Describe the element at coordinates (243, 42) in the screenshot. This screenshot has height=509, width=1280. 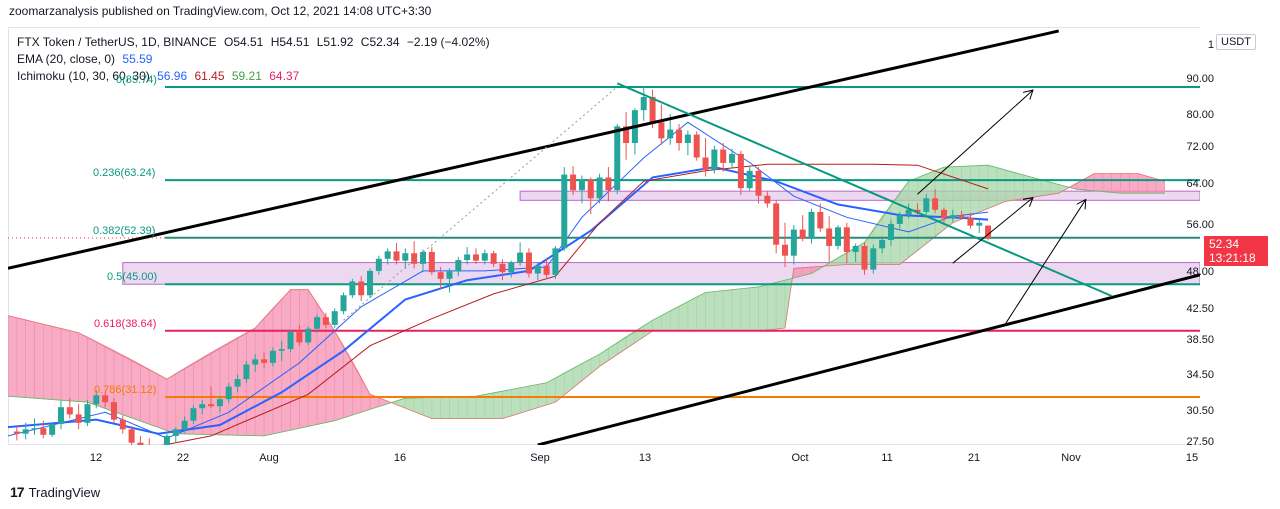
I see `legend-open: O54.51` at that location.